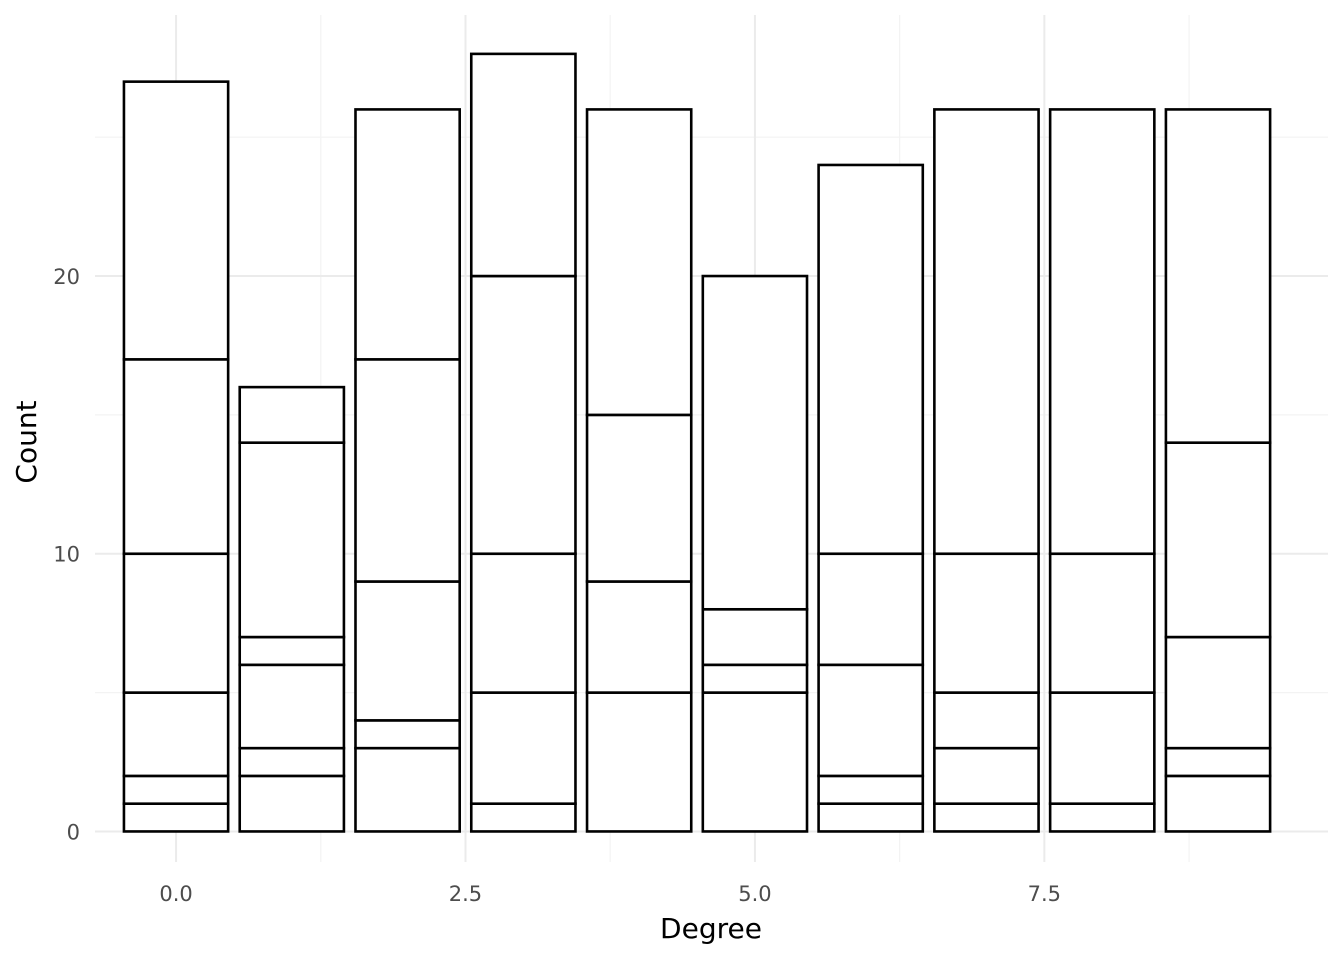 The image size is (1344, 960). What do you see at coordinates (610, 894) in the screenshot?
I see `x-axis-ticks: 0.0 2.5 5.0 7.5` at bounding box center [610, 894].